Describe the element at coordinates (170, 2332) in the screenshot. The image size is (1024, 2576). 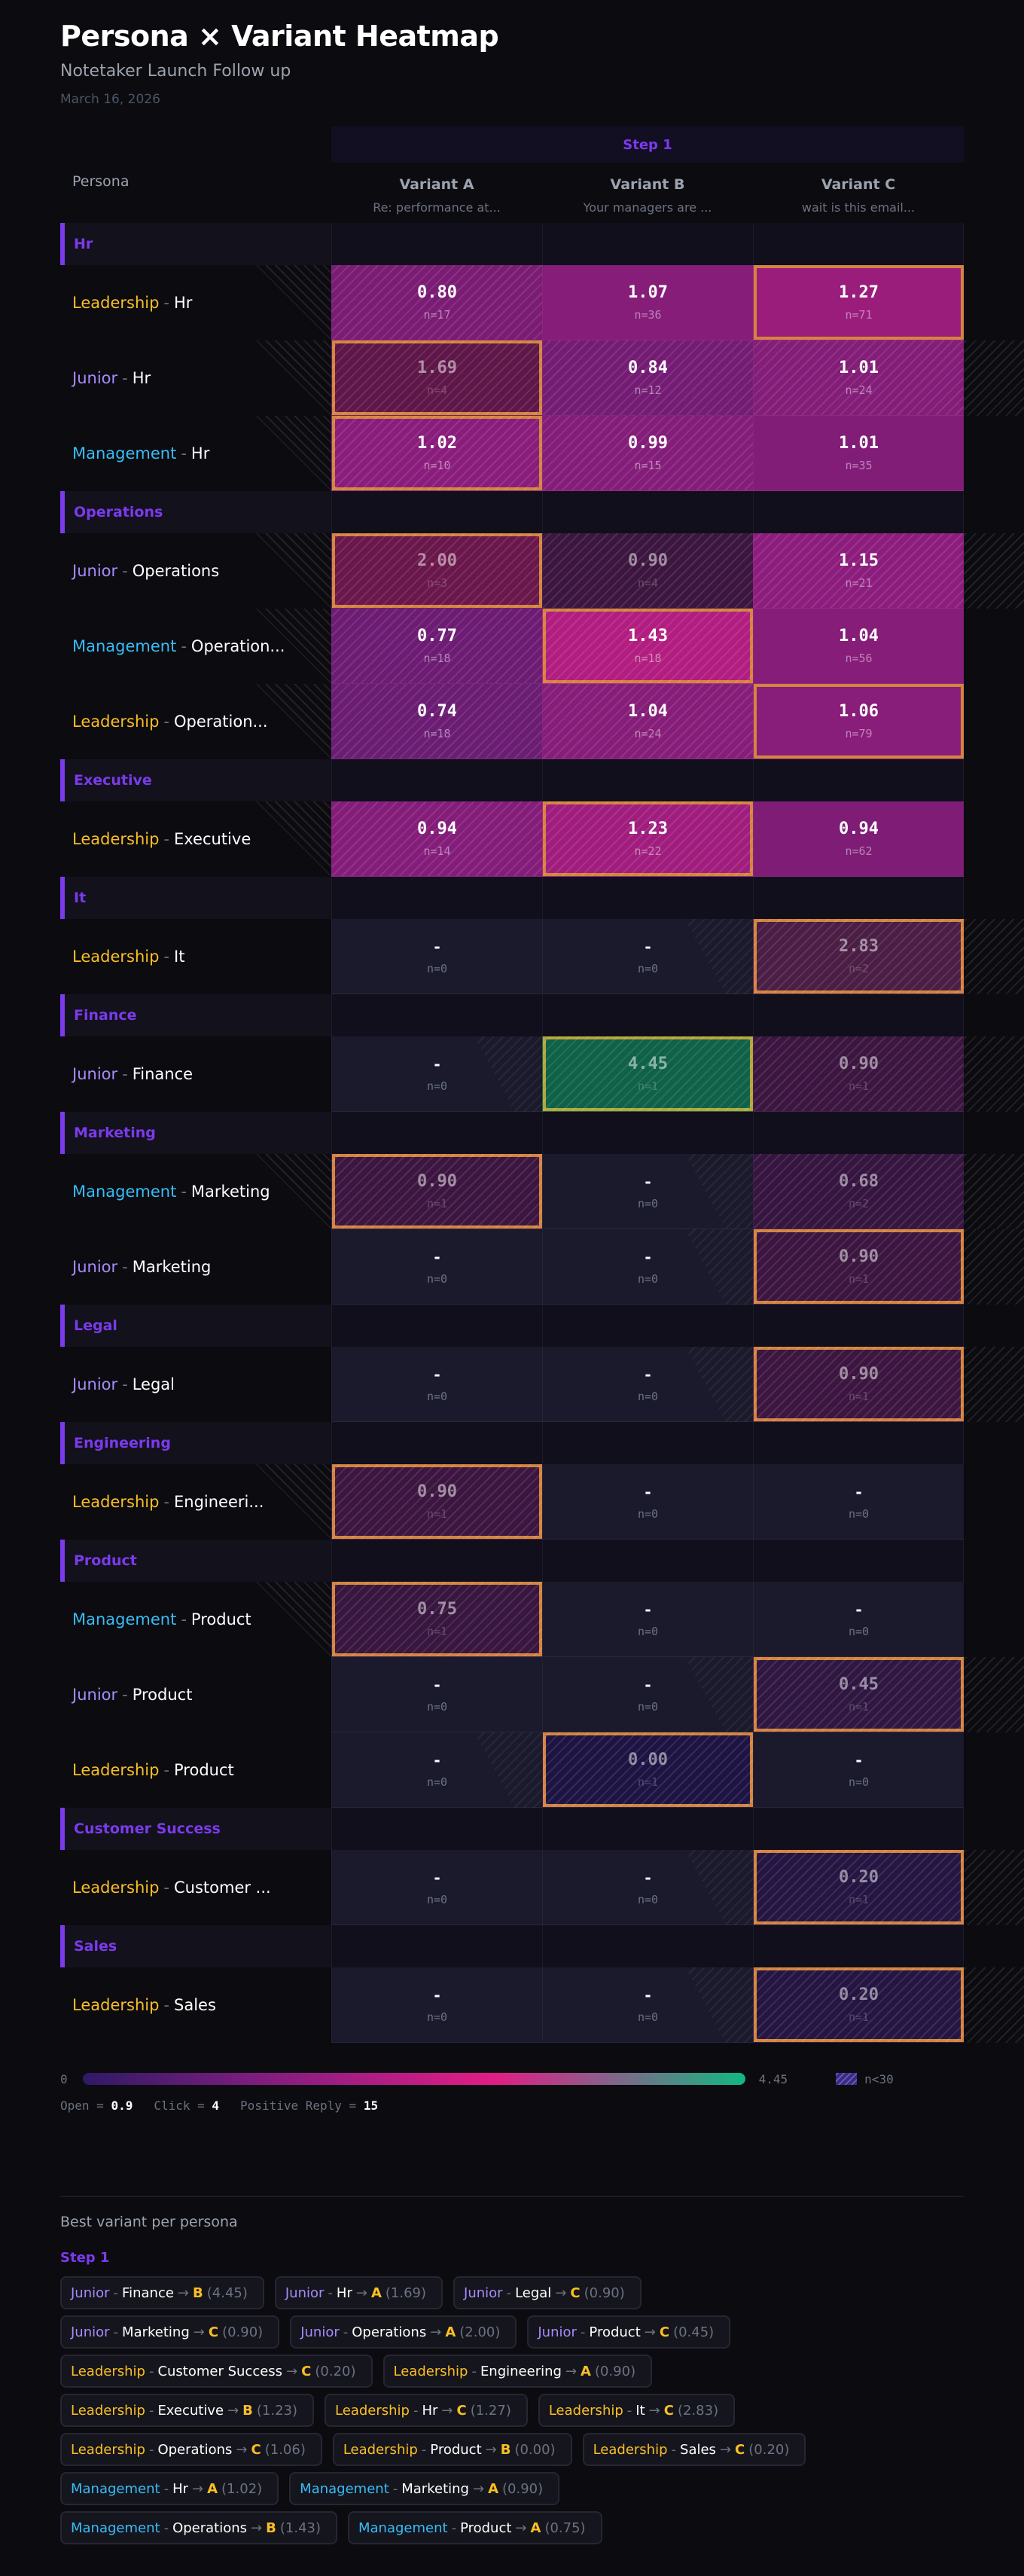
I see `best-variant-chip: Junior - Marketing → C (0.90)` at that location.